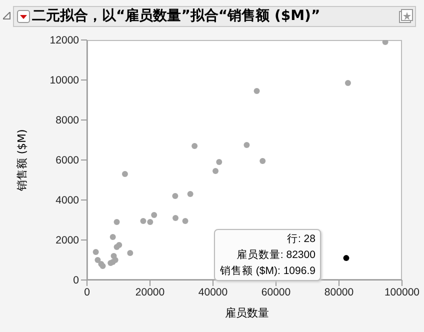  Describe the element at coordinates (247, 313) in the screenshot. I see `x-axis-title: 雇员数量` at that location.